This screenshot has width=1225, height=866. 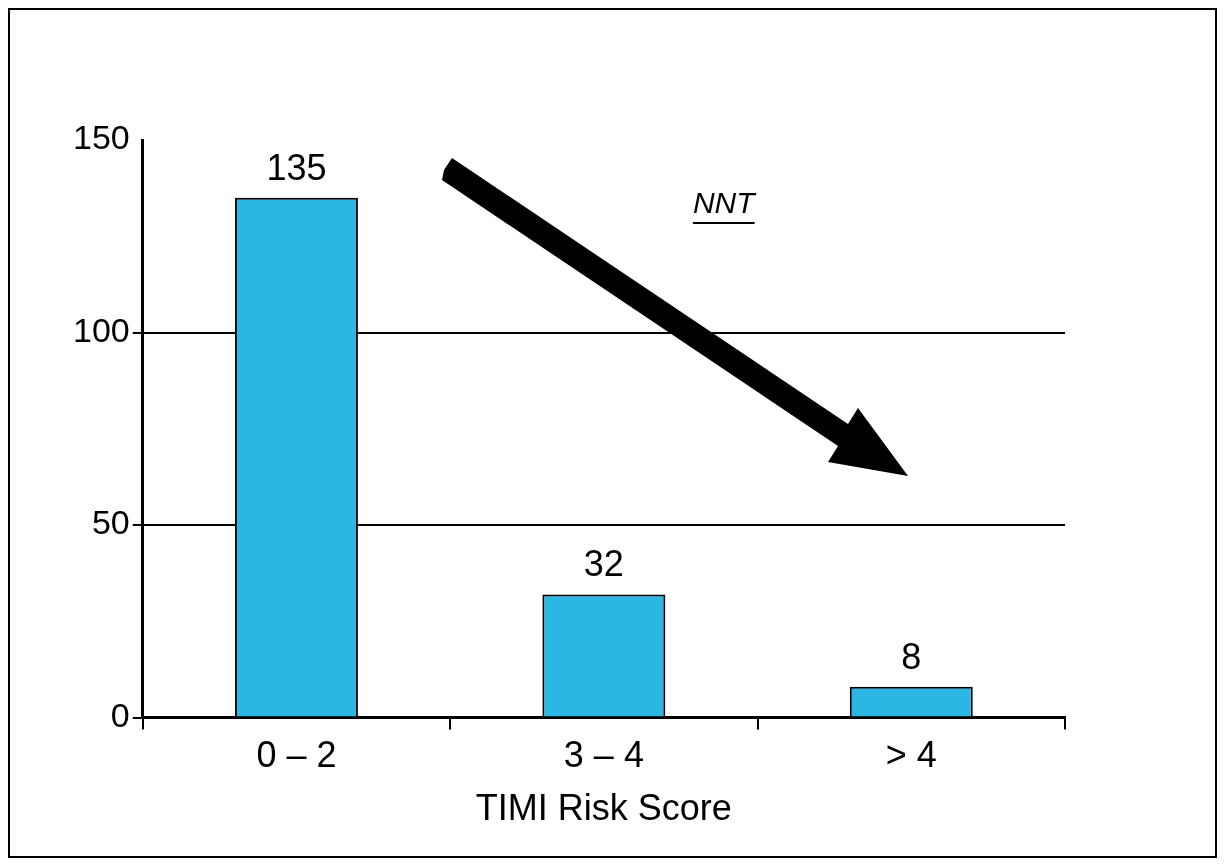 I want to click on y-tick-label: 0, so click(x=120, y=714).